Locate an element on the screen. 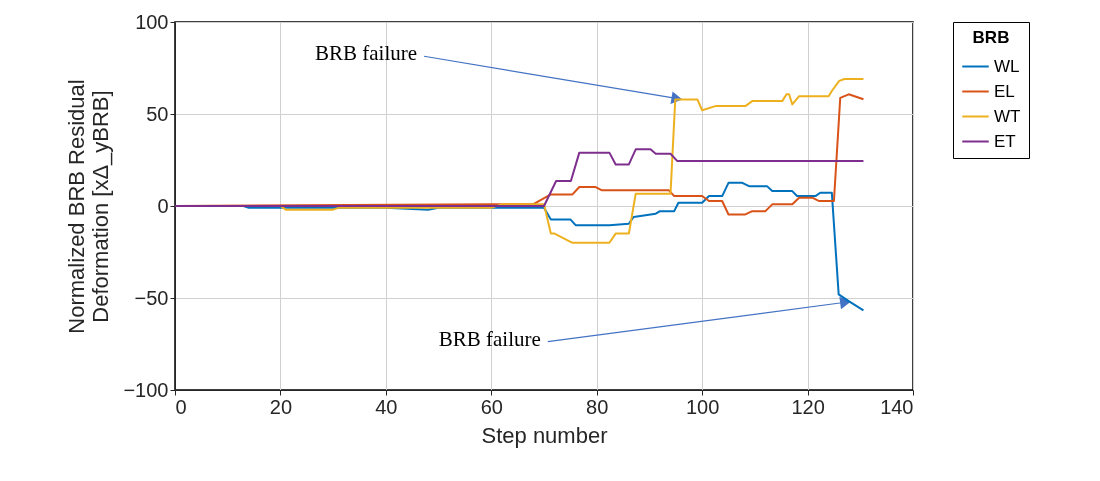  x-tick-label: 20 is located at coordinates (281, 406).